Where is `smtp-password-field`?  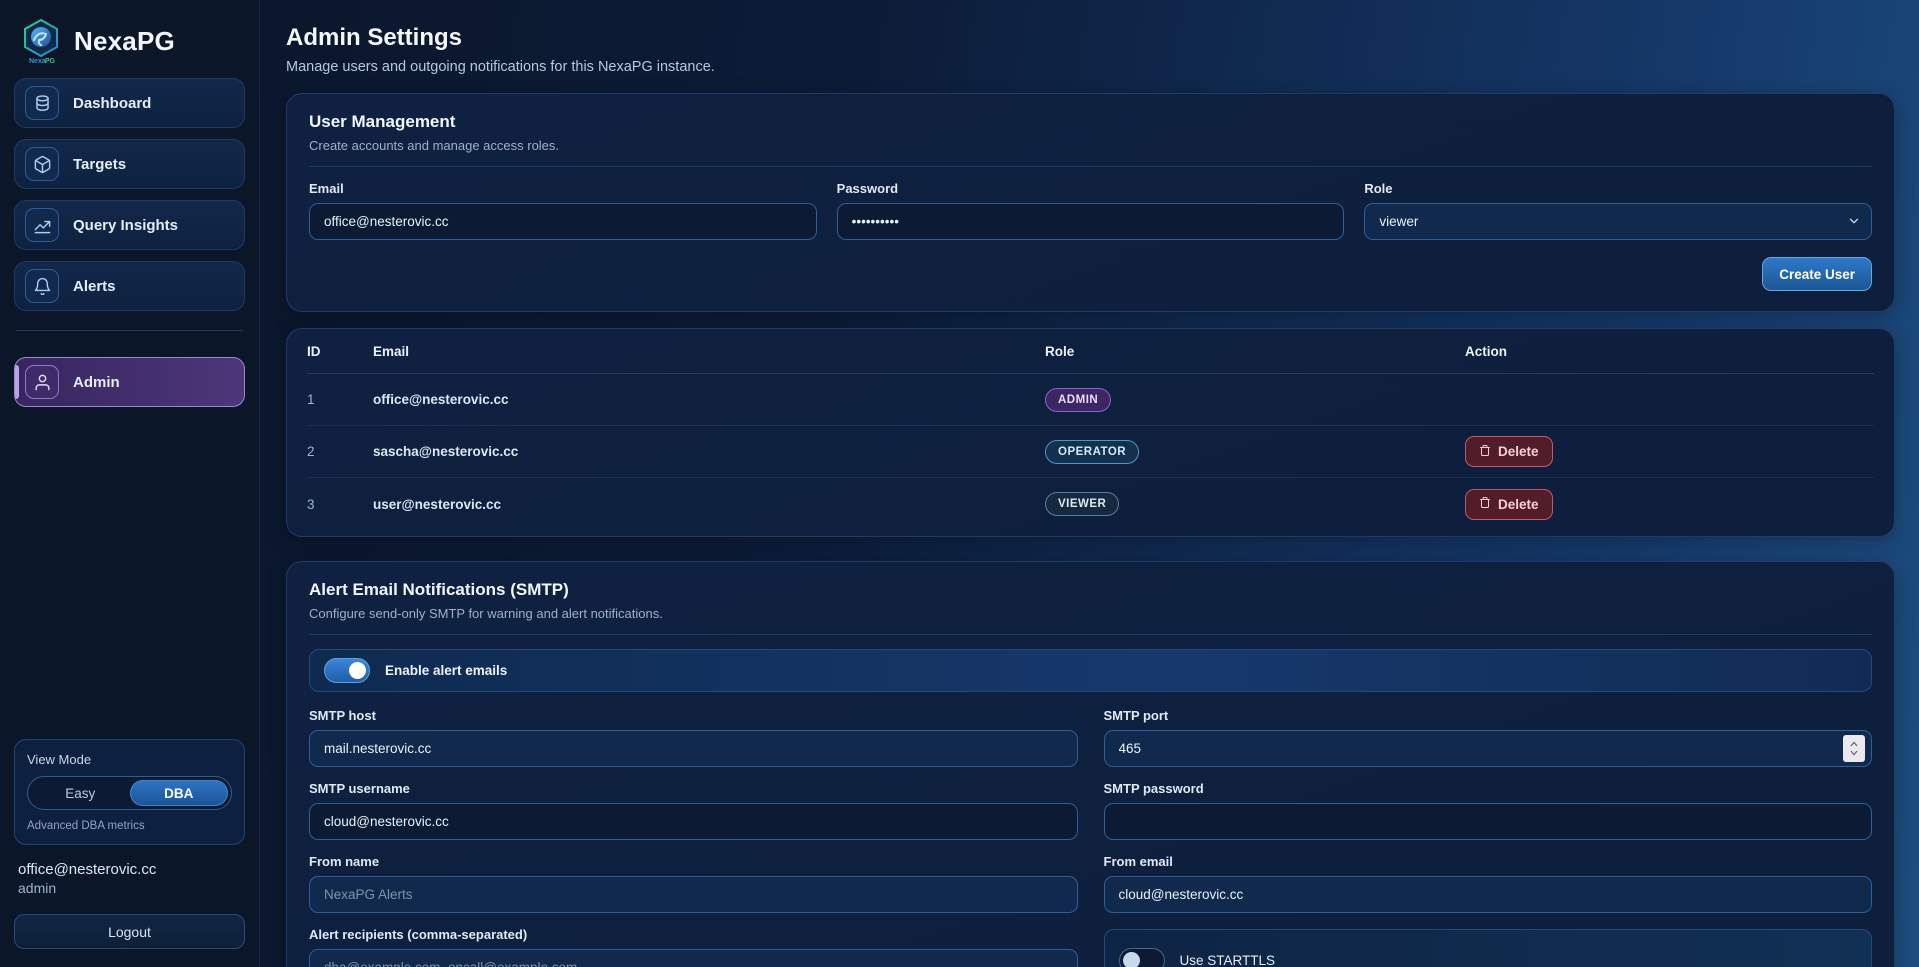 smtp-password-field is located at coordinates (1487, 821).